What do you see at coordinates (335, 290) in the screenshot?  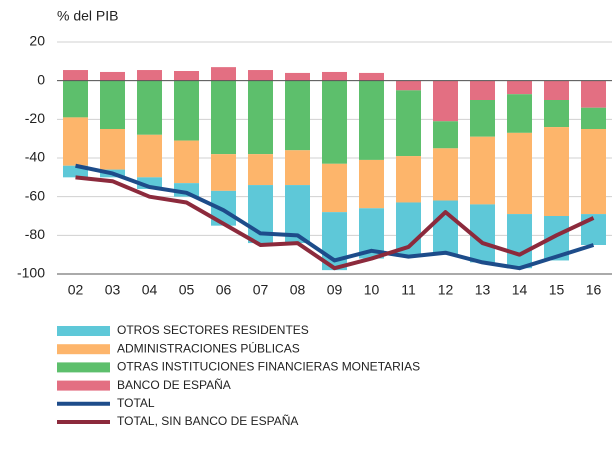 I see `x-tick-label: 09` at bounding box center [335, 290].